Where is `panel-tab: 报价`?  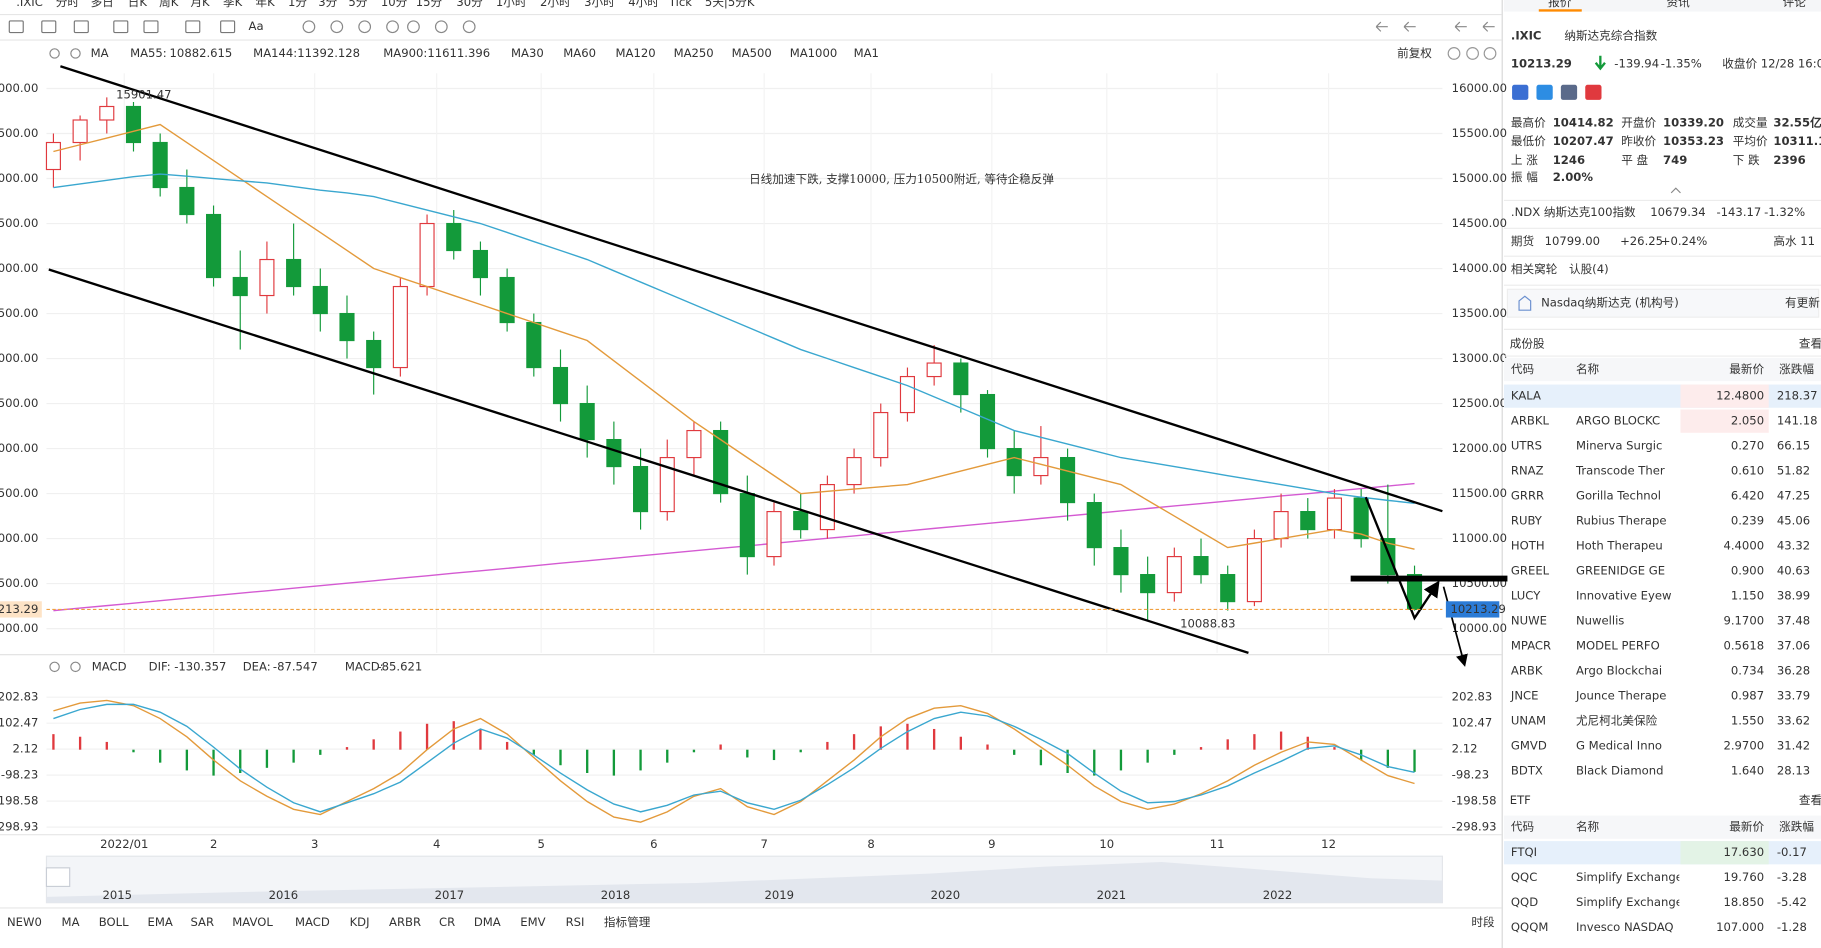
panel-tab: 报价 is located at coordinates (1560, 4).